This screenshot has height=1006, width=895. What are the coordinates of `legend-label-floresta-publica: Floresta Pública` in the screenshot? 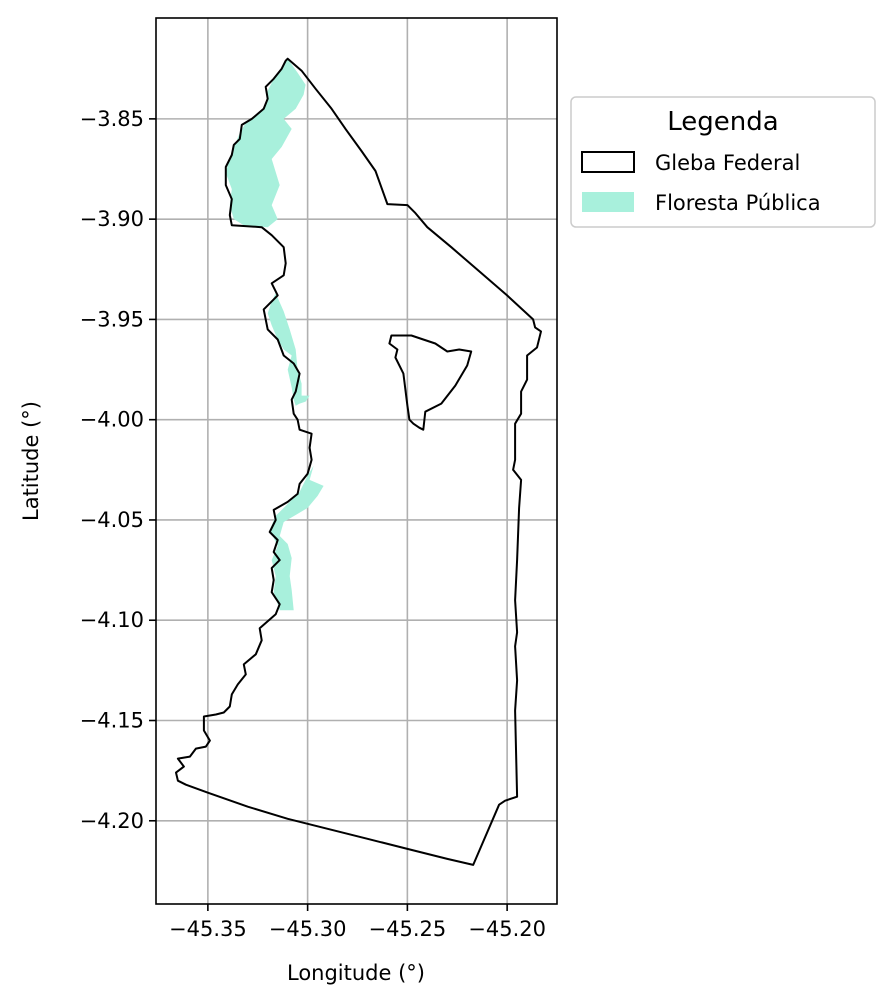 It's located at (738, 203).